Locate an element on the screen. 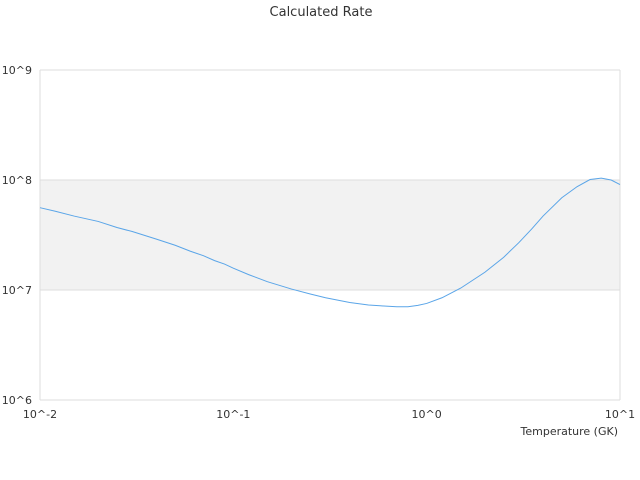 This screenshot has height=480, width=640. x-axis-ticks: 10^-2 10^-1 10^0 10^1 is located at coordinates (329, 414).